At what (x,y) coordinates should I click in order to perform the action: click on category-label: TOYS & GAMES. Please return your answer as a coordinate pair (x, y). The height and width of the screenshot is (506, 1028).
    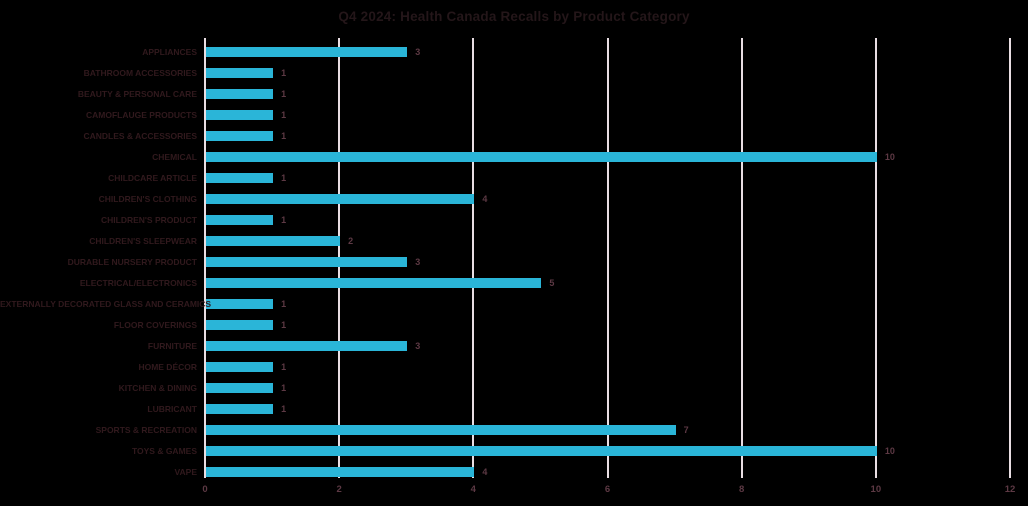
    Looking at the image, I should click on (164, 451).